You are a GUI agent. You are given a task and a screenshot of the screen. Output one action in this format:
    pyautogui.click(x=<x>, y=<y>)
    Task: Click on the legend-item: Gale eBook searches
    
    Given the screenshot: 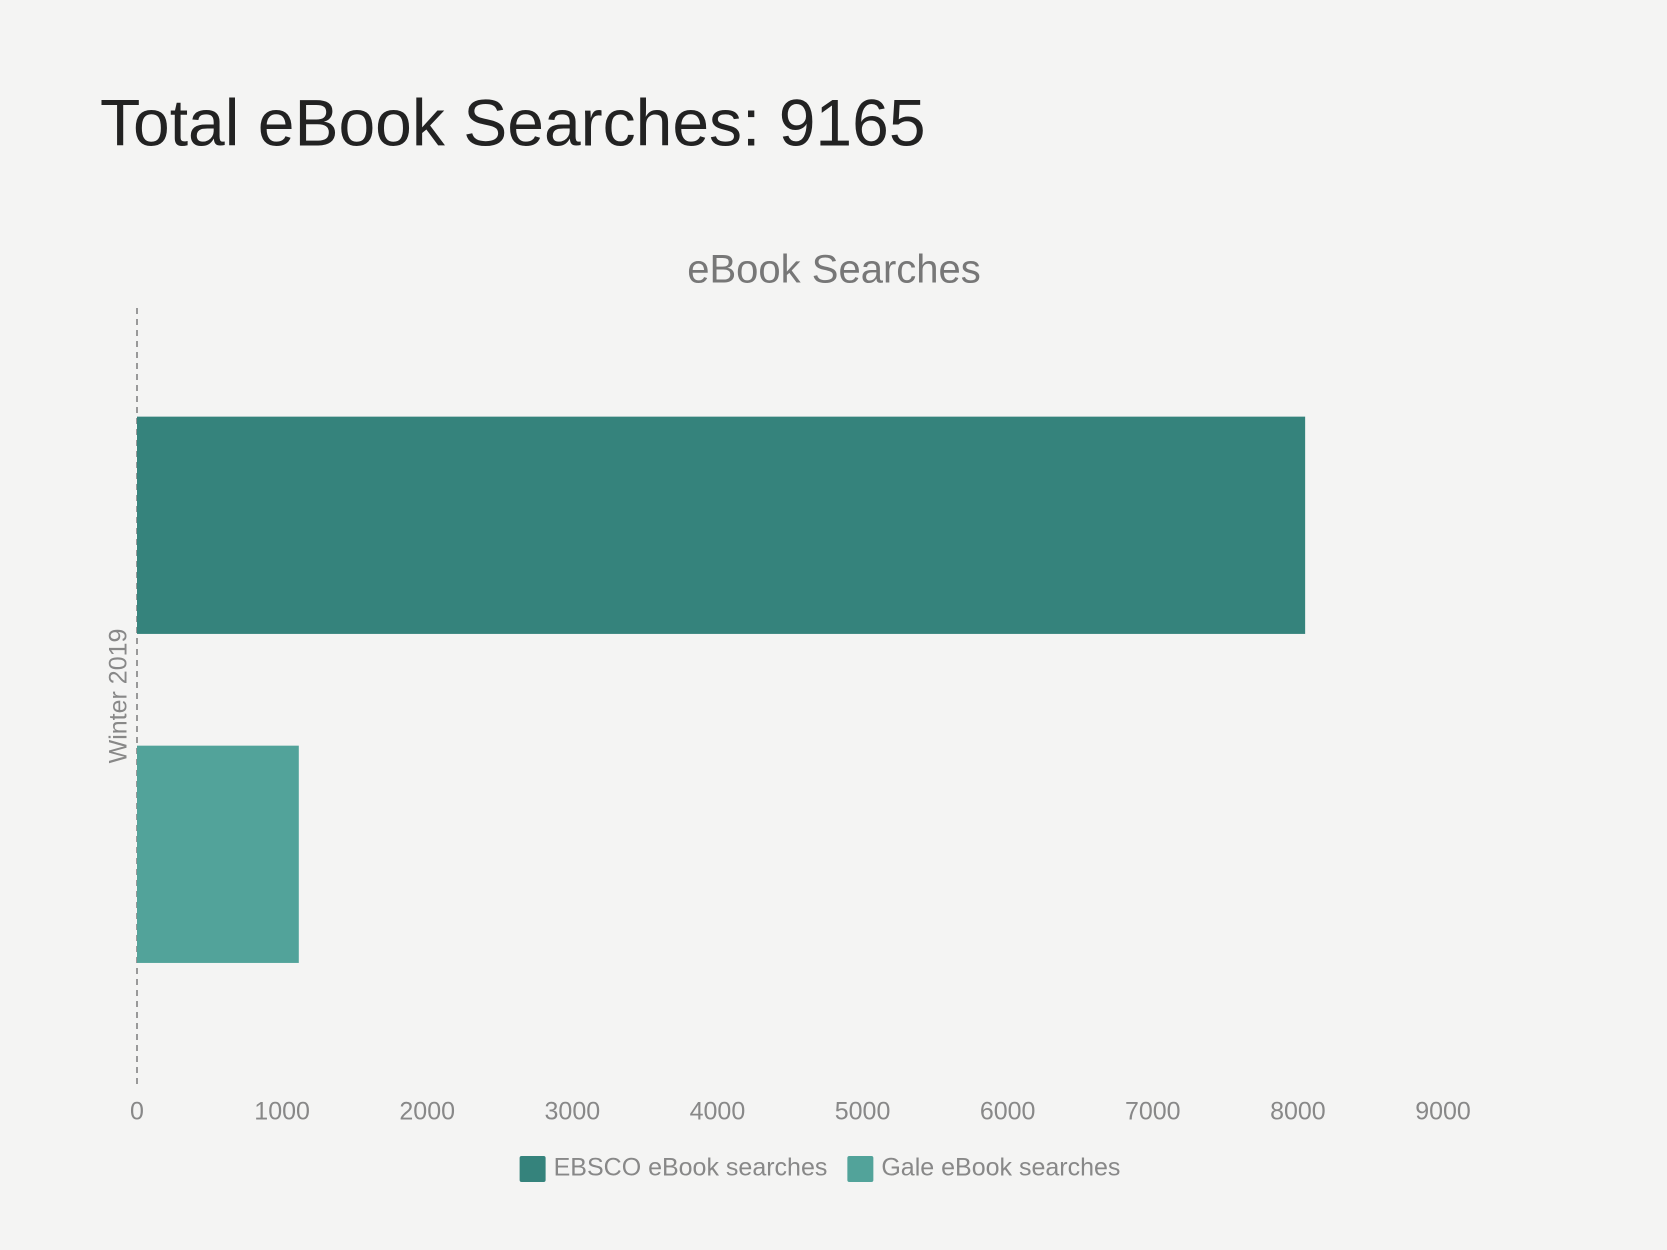 What is the action you would take?
    pyautogui.click(x=983, y=1168)
    